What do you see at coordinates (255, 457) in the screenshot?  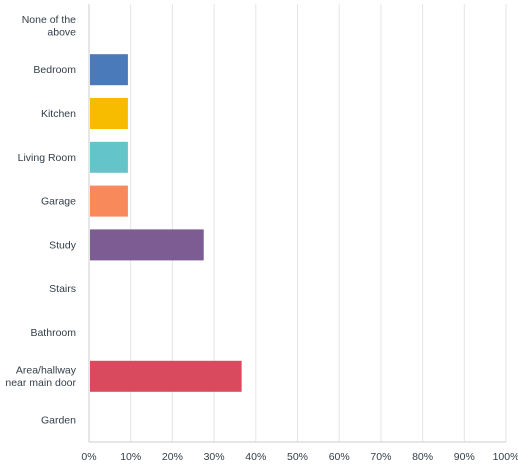 I see `x-tick-label: 40%` at bounding box center [255, 457].